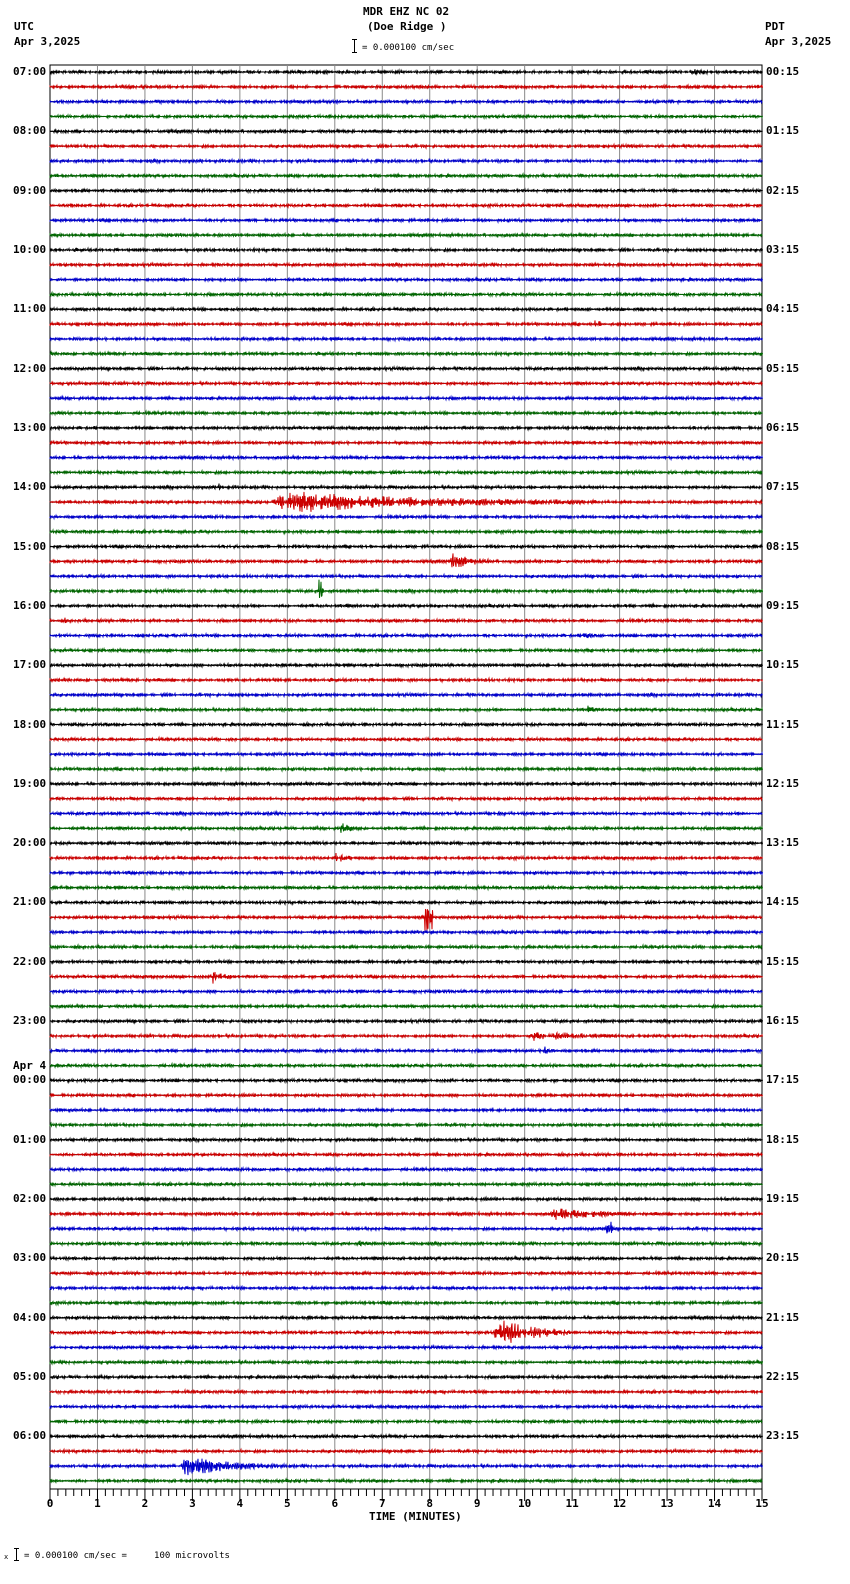 The height and width of the screenshot is (1584, 850). I want to click on pdt-hour-label: 00:15, so click(783, 71).